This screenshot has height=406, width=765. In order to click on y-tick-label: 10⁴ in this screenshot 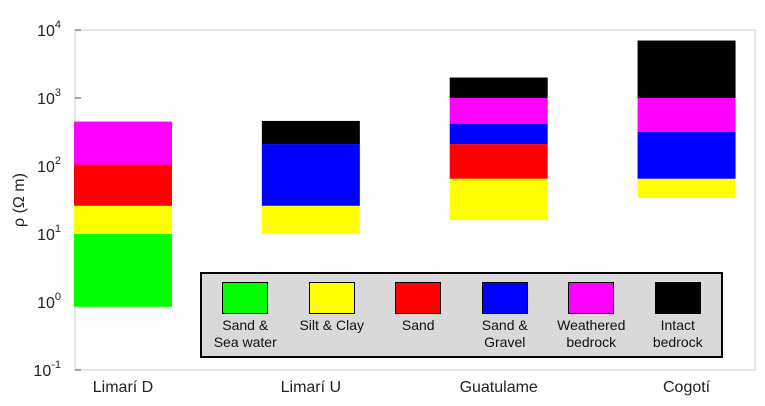, I will do `click(49, 29)`.